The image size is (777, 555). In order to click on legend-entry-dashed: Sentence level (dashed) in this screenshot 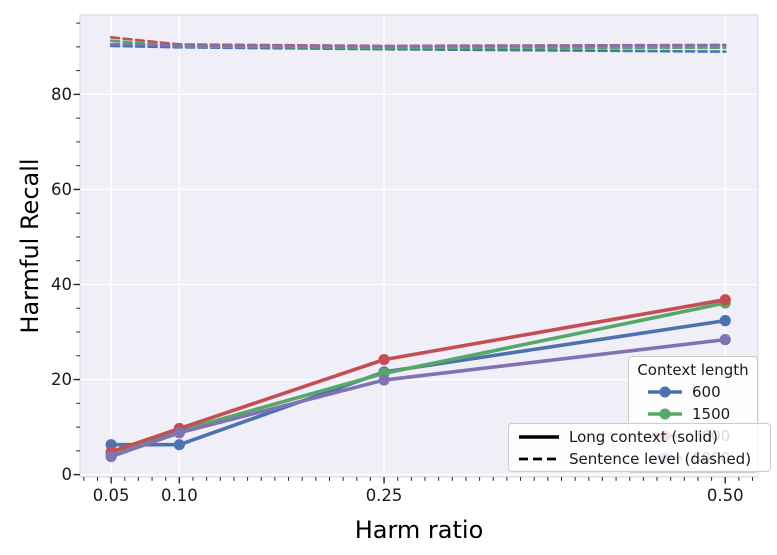, I will do `click(639, 459)`.